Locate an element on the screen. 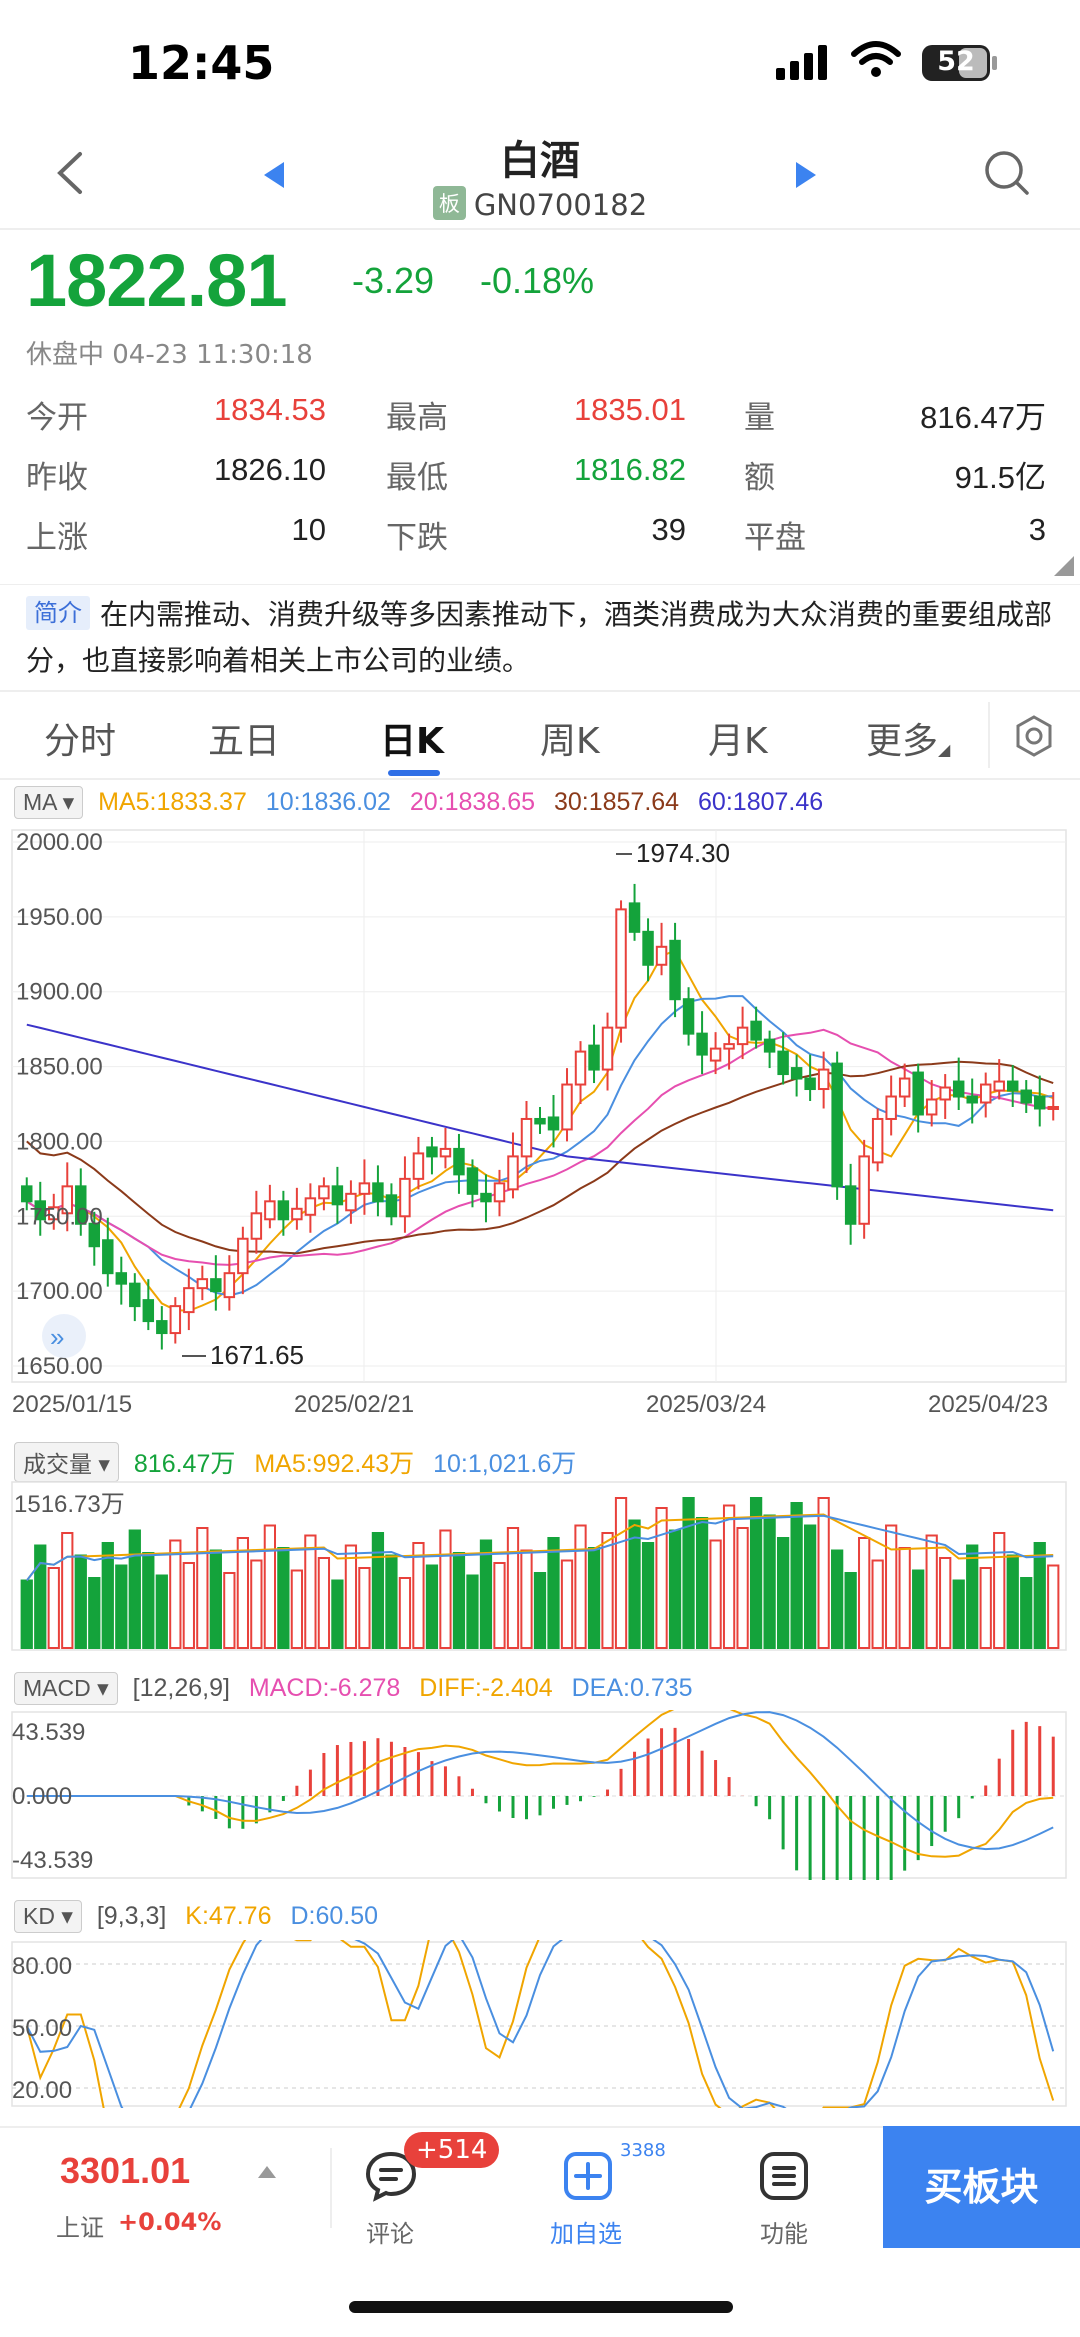 The height and width of the screenshot is (2337, 1080). prev-stock-arrow-icon is located at coordinates (274, 175).